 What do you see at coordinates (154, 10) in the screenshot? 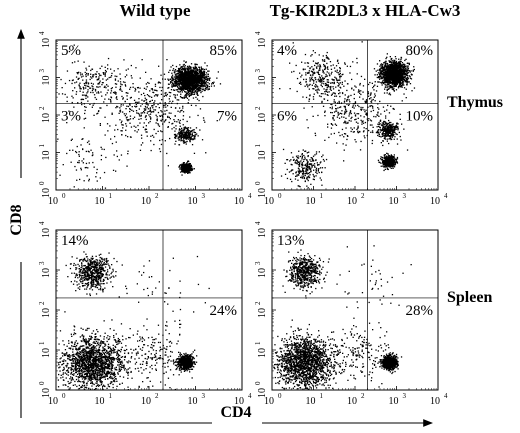
I see `column-title-wild-type: Wild type` at bounding box center [154, 10].